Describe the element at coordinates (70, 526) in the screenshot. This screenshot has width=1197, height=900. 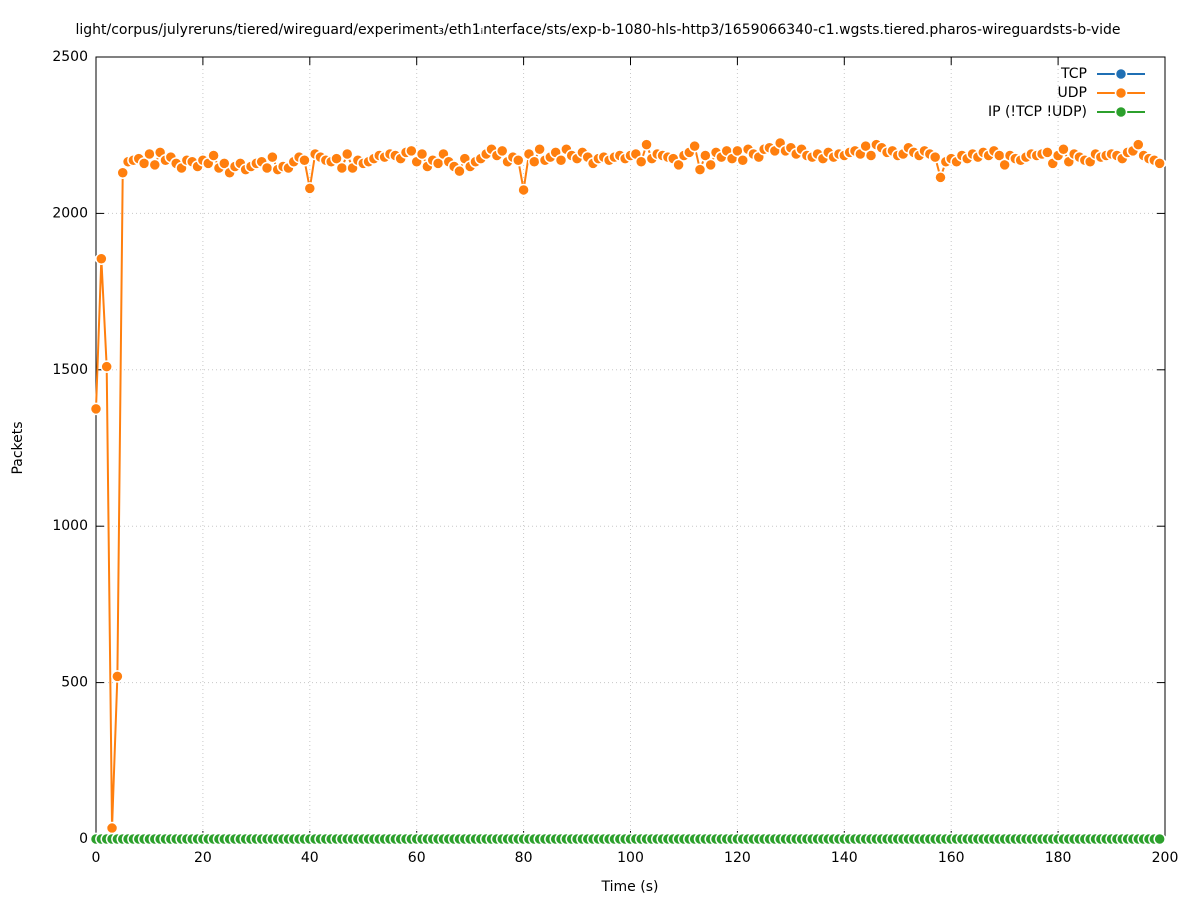
I see `y-tick-label: 1000` at that location.